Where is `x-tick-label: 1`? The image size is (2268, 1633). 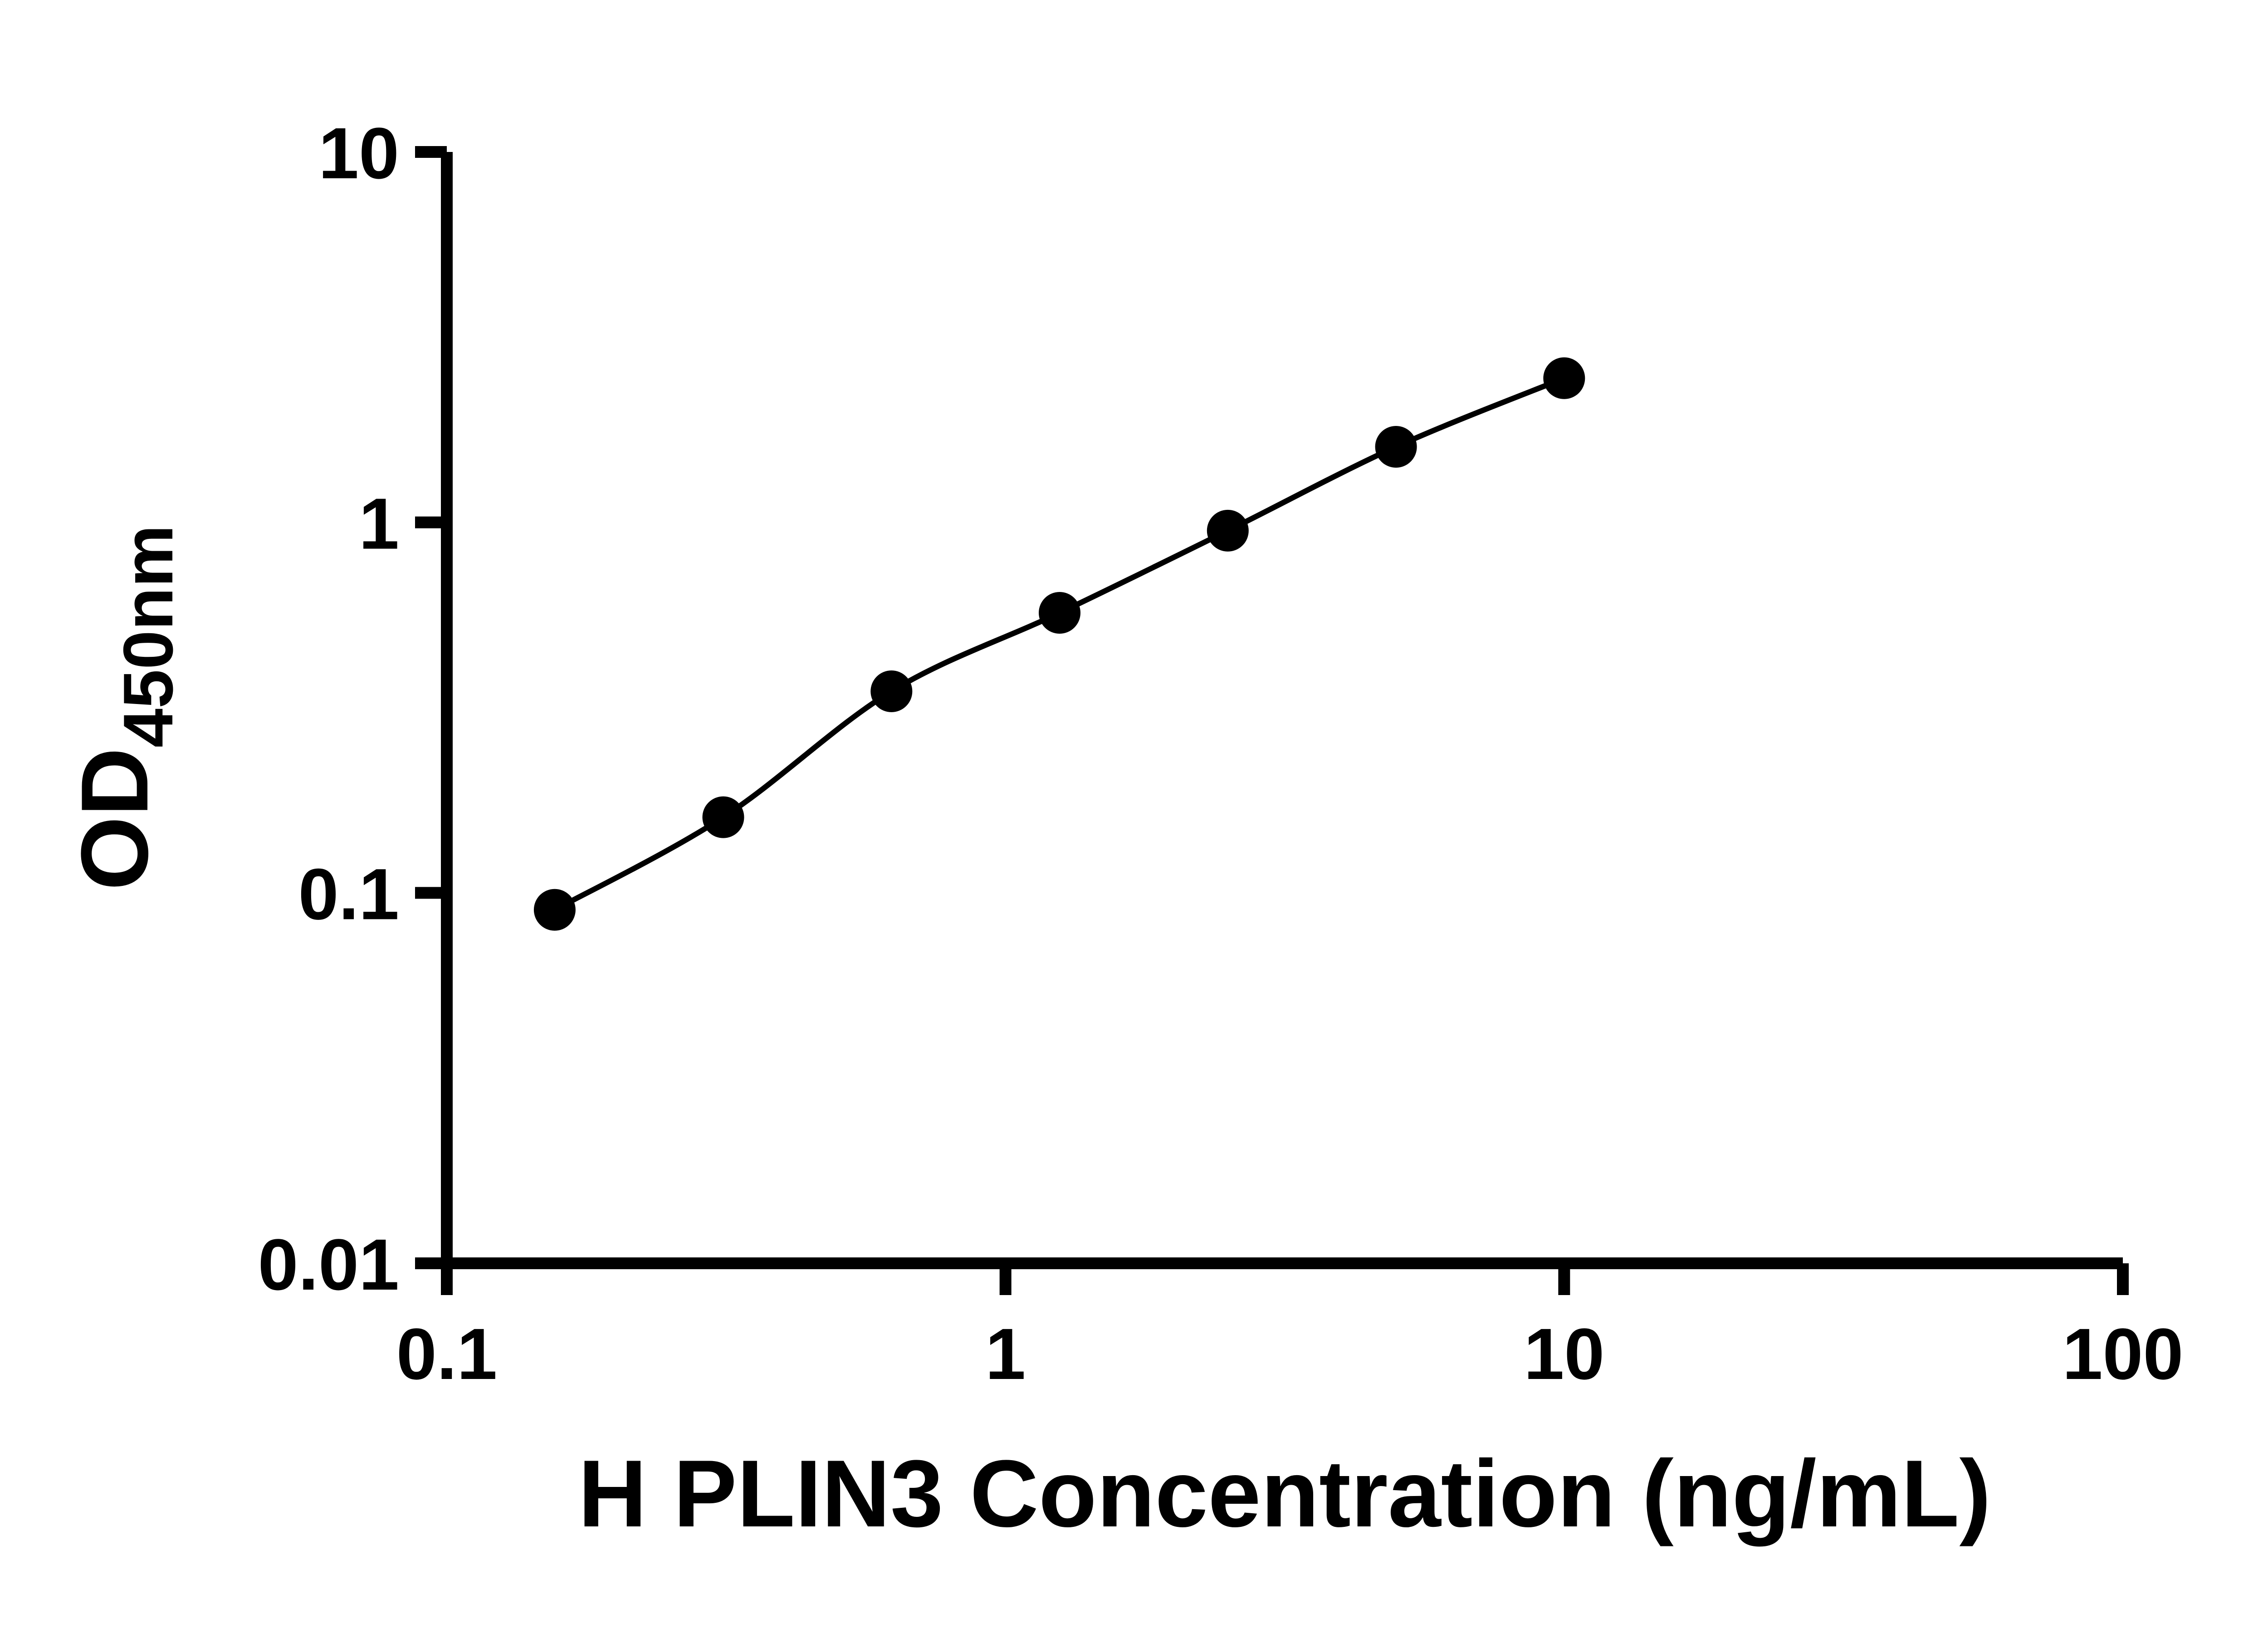 x-tick-label: 1 is located at coordinates (1006, 1353).